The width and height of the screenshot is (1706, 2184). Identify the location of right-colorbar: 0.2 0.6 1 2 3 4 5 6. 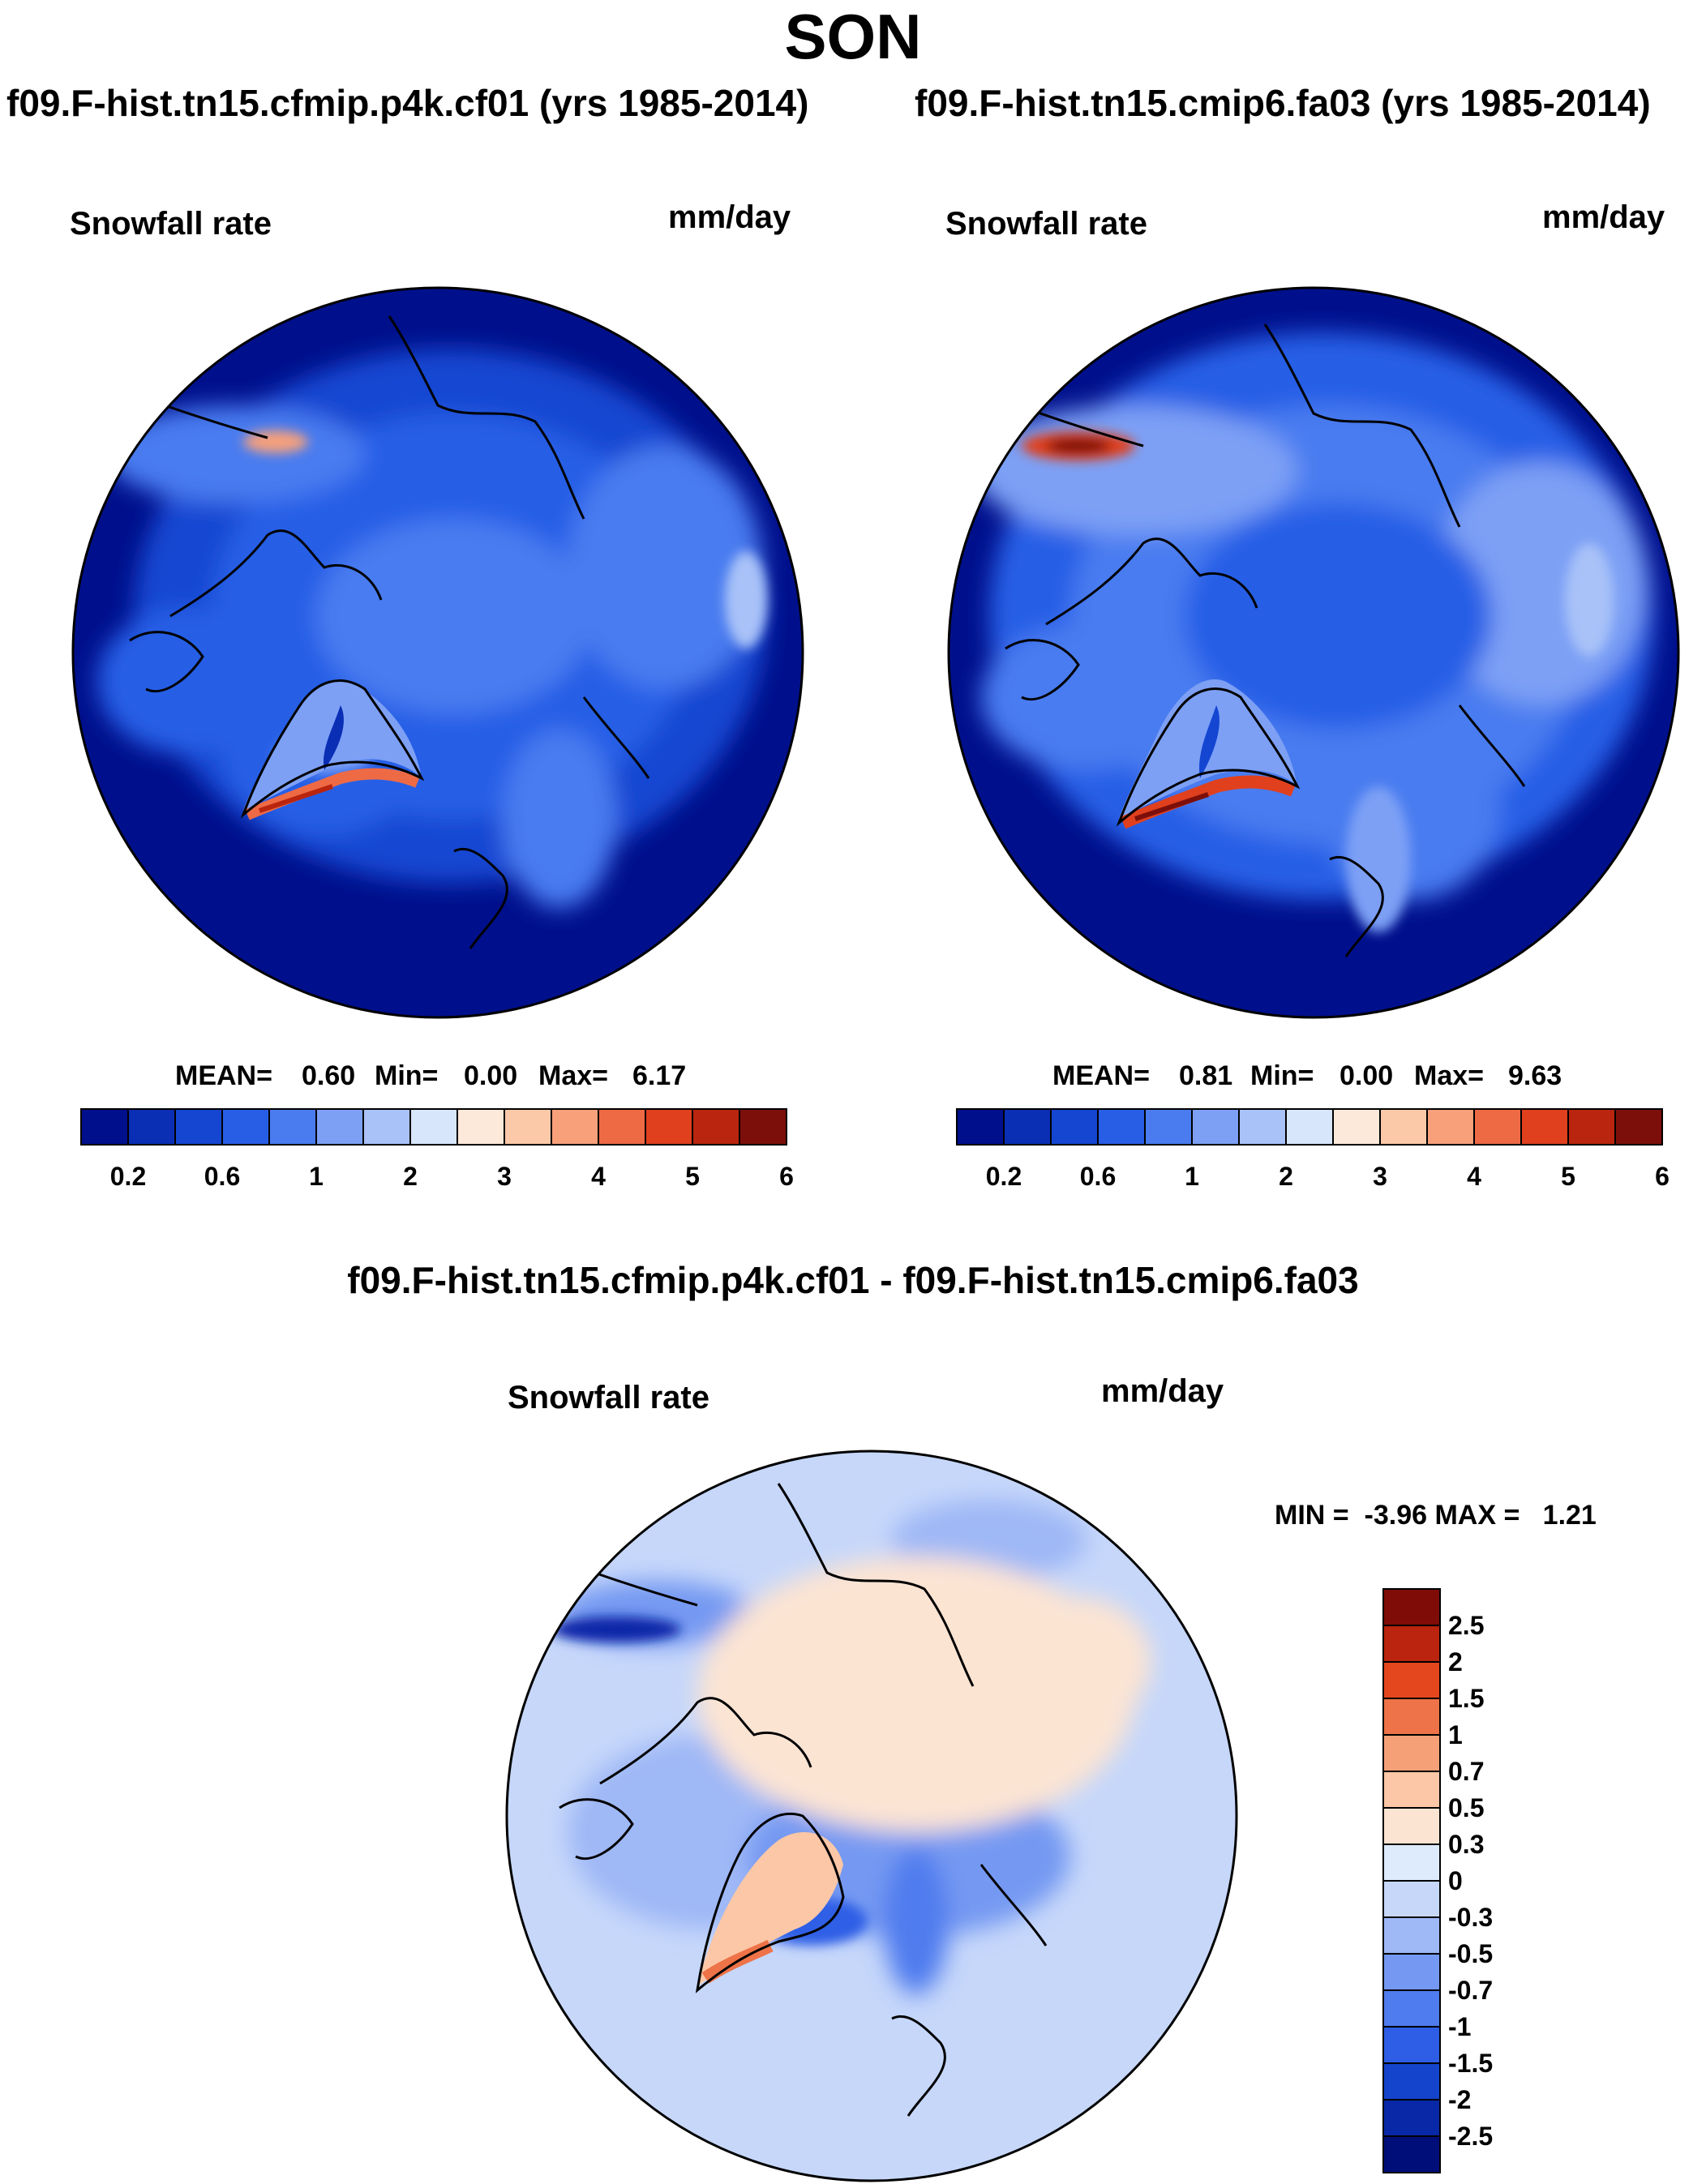
(1313, 1150).